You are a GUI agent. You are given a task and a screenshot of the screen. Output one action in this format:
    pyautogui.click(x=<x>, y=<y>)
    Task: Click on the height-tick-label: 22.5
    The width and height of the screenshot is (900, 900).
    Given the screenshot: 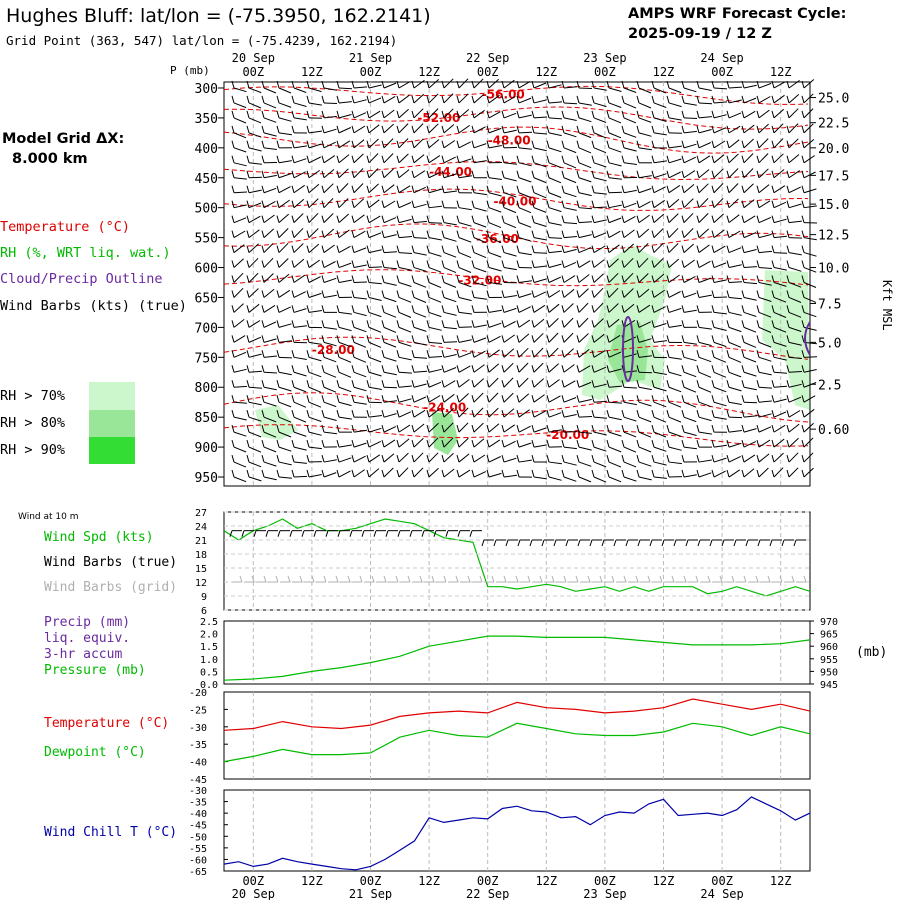 What is the action you would take?
    pyautogui.click(x=833, y=124)
    